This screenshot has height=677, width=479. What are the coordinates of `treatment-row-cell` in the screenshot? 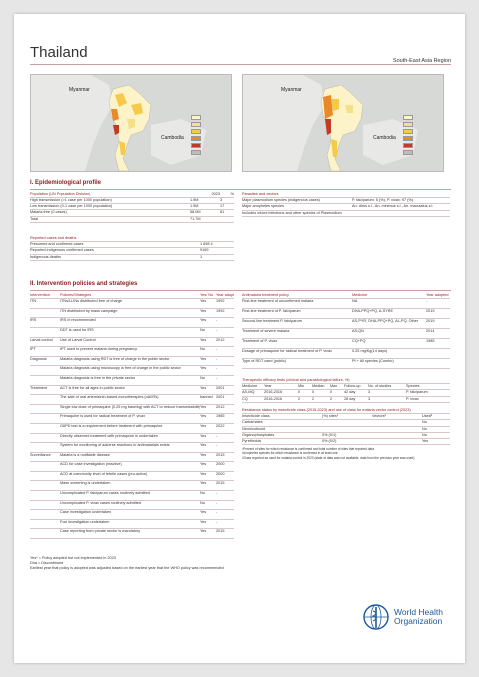 It's located at (438, 363).